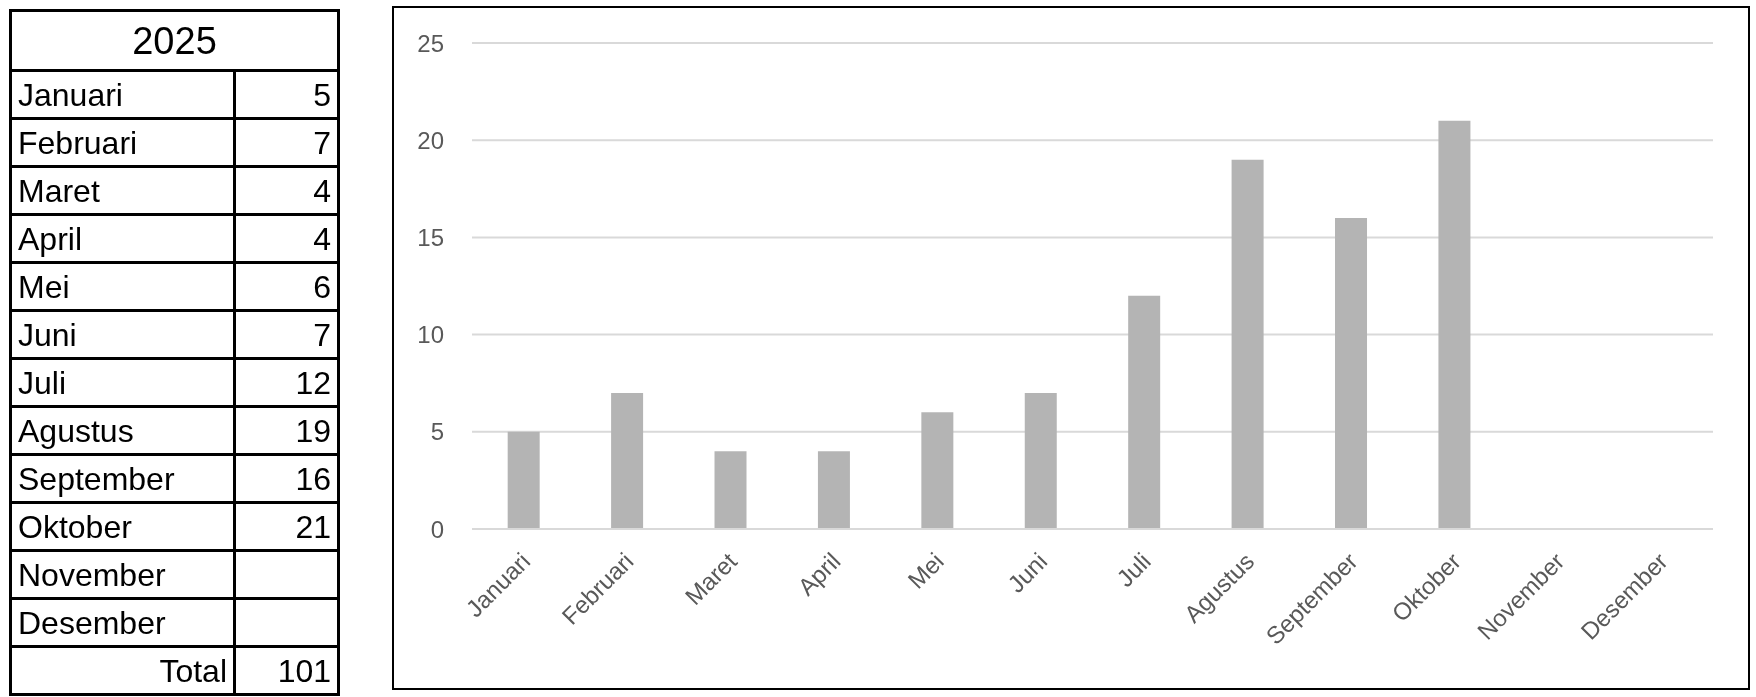  What do you see at coordinates (437, 529) in the screenshot?
I see `y-tick-label: 0` at bounding box center [437, 529].